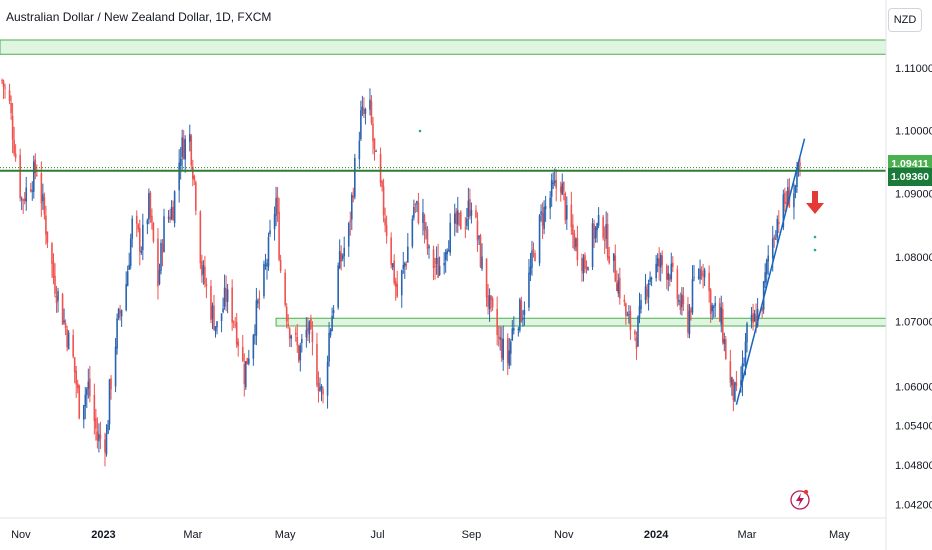  What do you see at coordinates (910, 176) in the screenshot?
I see `current-price-label: 1.09360` at bounding box center [910, 176].